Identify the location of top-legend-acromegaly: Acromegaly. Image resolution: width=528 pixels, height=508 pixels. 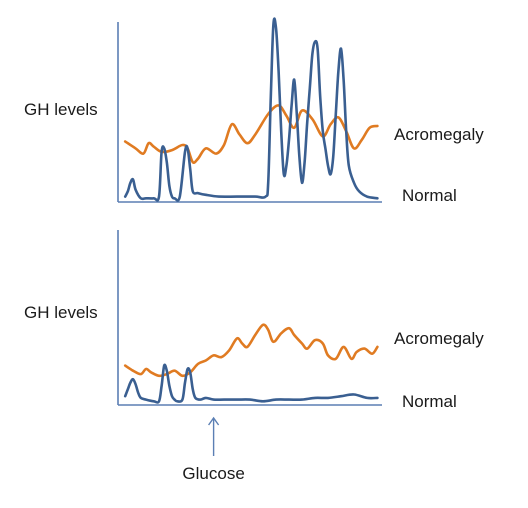
(439, 134).